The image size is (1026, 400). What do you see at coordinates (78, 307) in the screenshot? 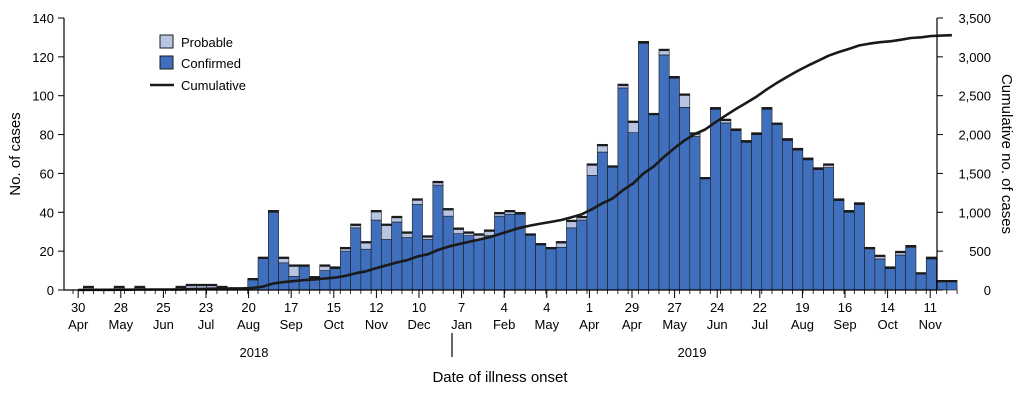
I see `x-tick-day-0: 30` at bounding box center [78, 307].